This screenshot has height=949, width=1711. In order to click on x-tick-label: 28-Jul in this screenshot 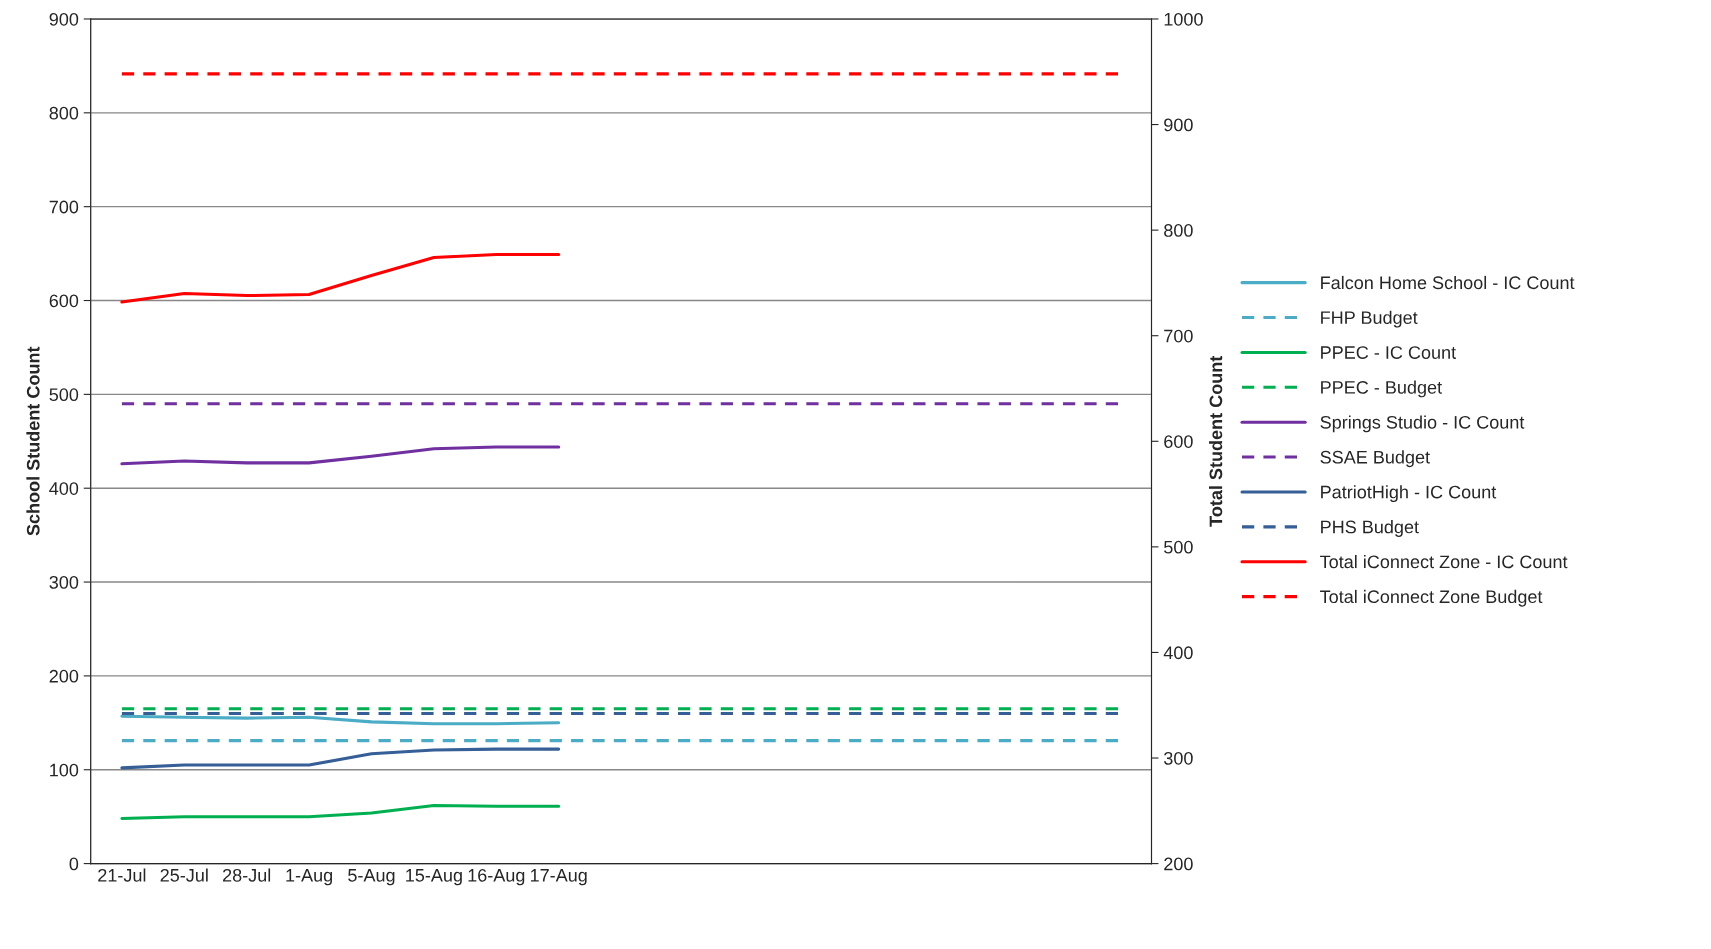, I will do `click(247, 875)`.